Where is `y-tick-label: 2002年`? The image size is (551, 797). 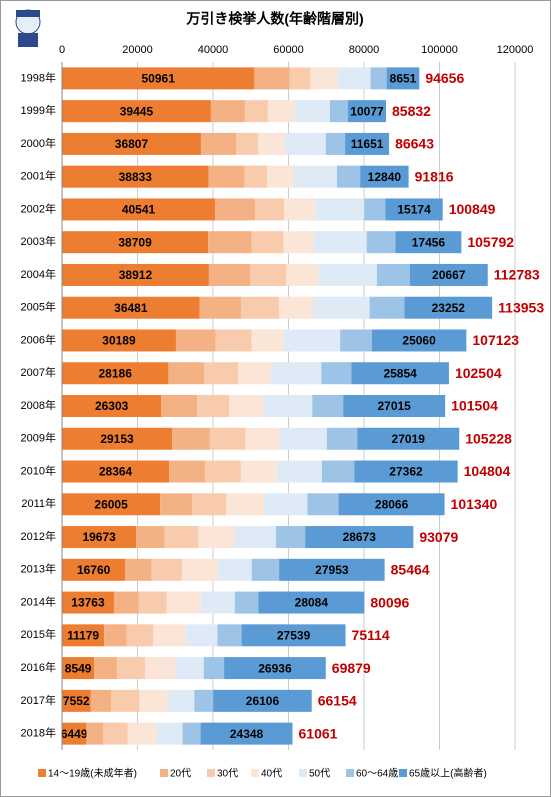 y-tick-label: 2002年 is located at coordinates (38, 208).